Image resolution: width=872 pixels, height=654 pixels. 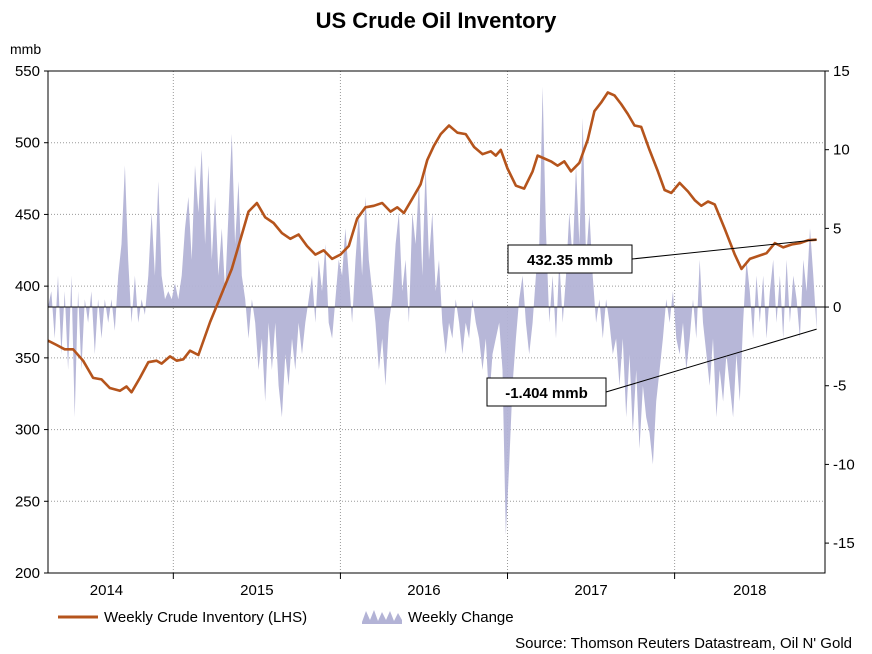 I want to click on x-tick-label: 2017, so click(x=590, y=590).